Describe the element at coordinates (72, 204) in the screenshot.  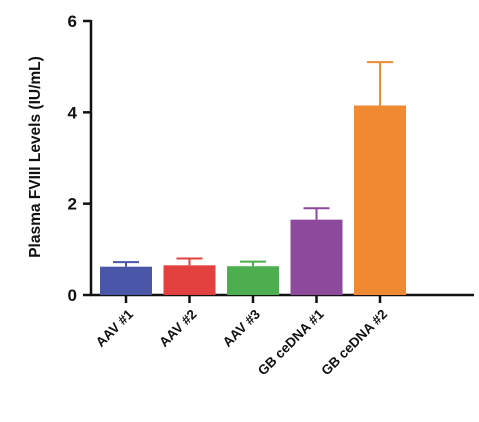
I see `y-tick-label: 2` at that location.